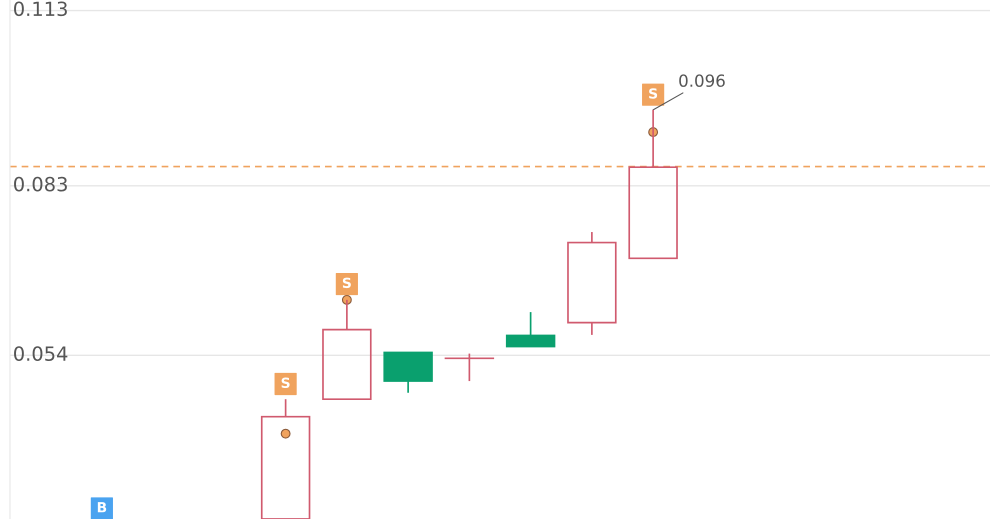  I want to click on data-label: B, so click(102, 507).